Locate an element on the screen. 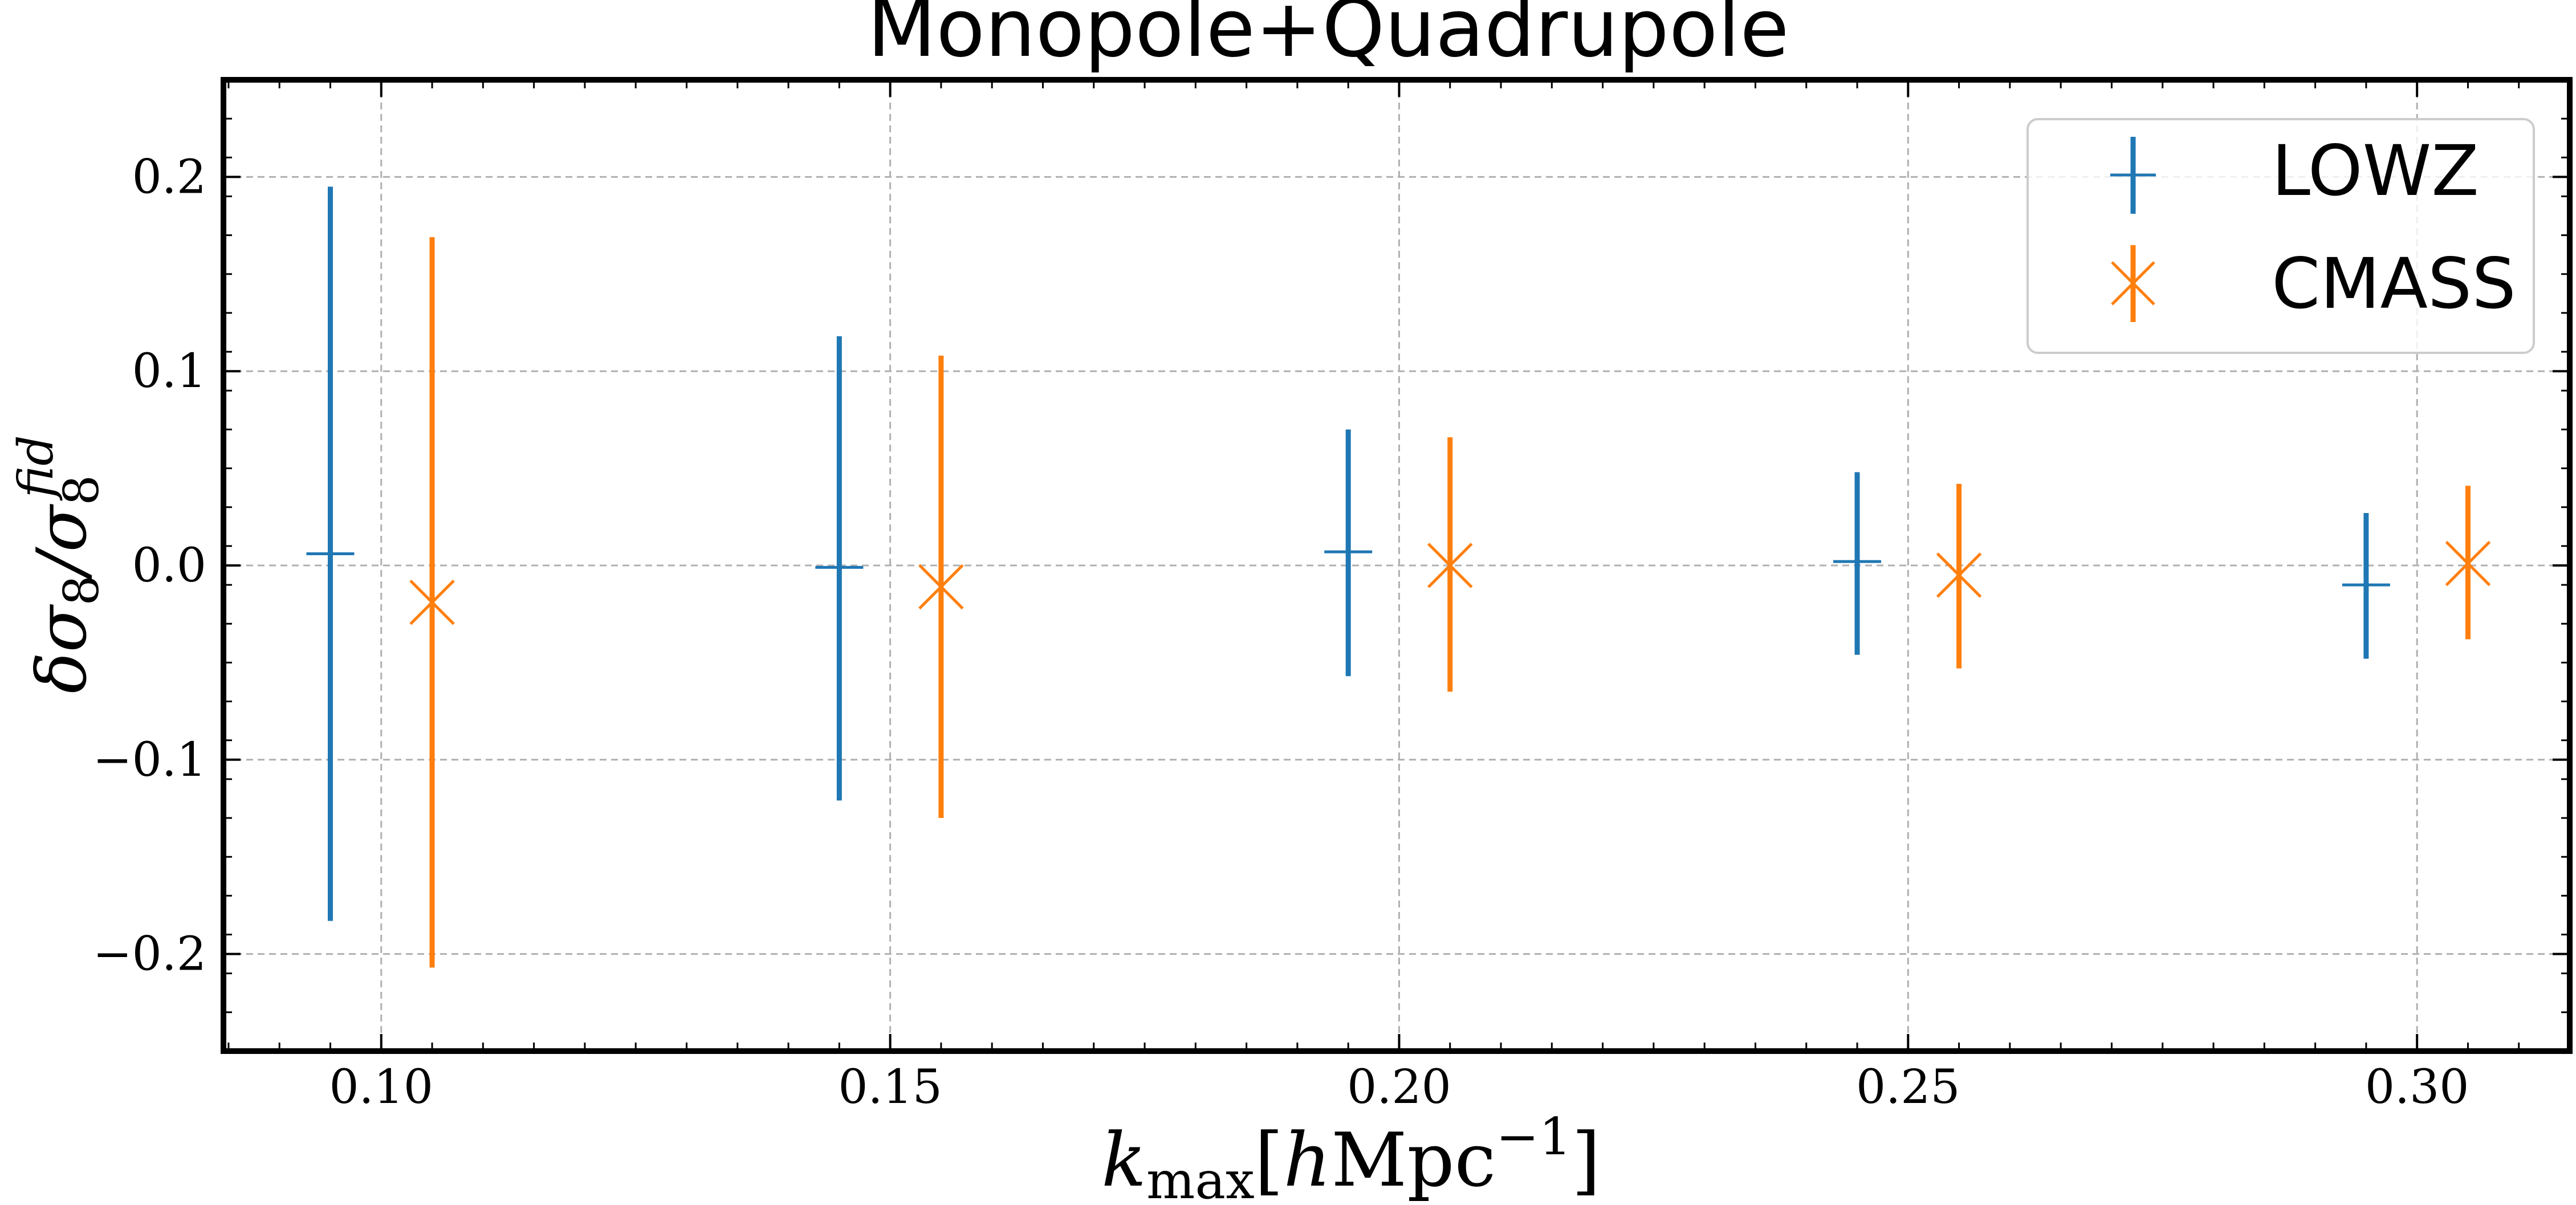 The width and height of the screenshot is (2576, 1205). x-tick-label-4: 0.30 is located at coordinates (2417, 1087).